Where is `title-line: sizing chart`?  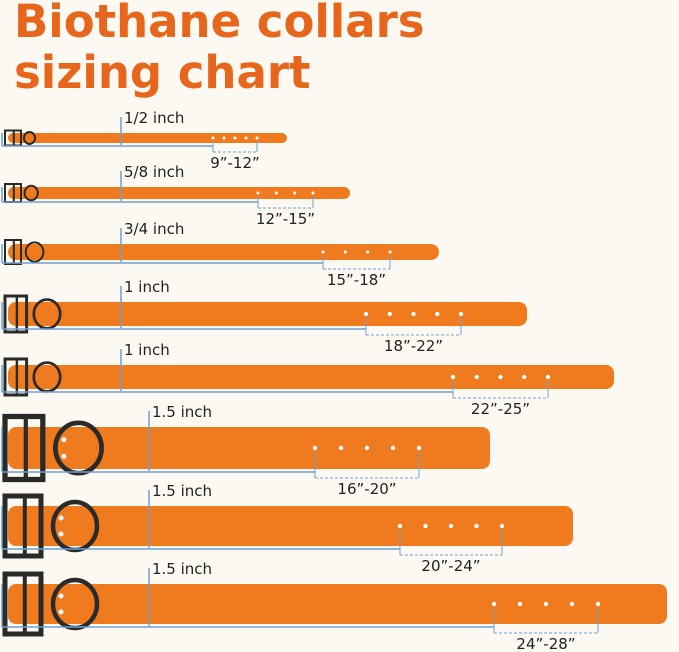 title-line: sizing chart is located at coordinates (162, 72).